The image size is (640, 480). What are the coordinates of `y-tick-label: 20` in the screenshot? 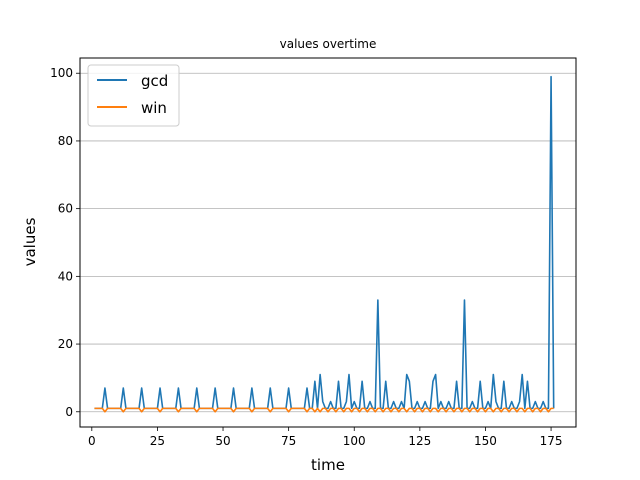 It's located at (65, 344).